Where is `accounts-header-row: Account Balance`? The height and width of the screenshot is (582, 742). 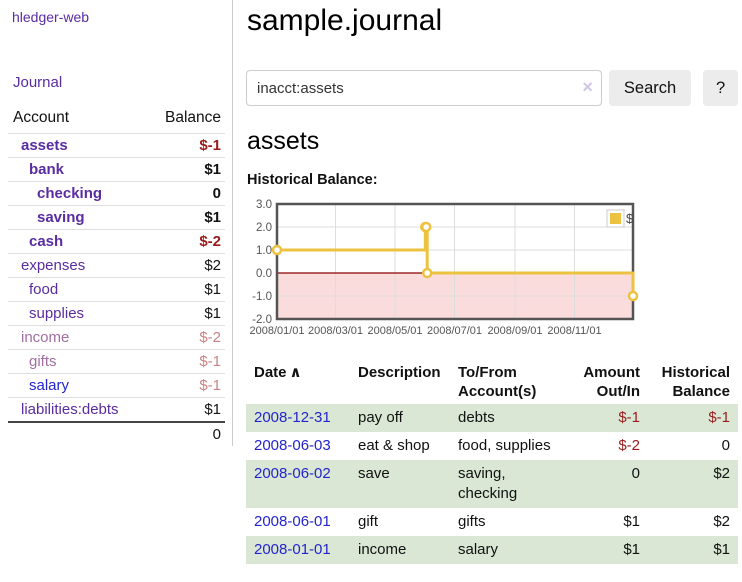
accounts-header-row: Account Balance is located at coordinates (116, 119).